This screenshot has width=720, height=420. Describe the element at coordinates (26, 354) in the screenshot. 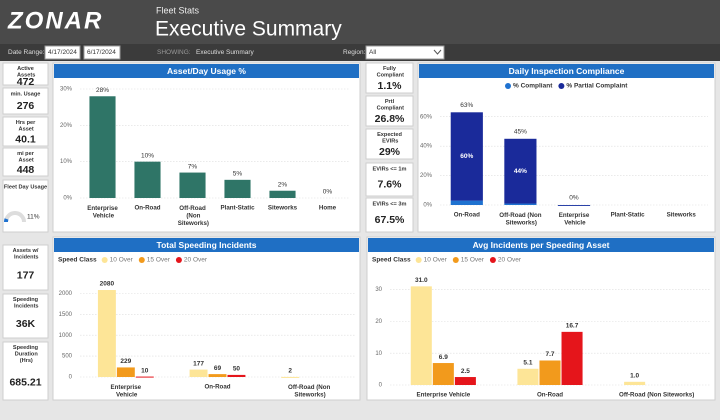

I see `kpi-label: Speeding Duration (Hrs)` at that location.